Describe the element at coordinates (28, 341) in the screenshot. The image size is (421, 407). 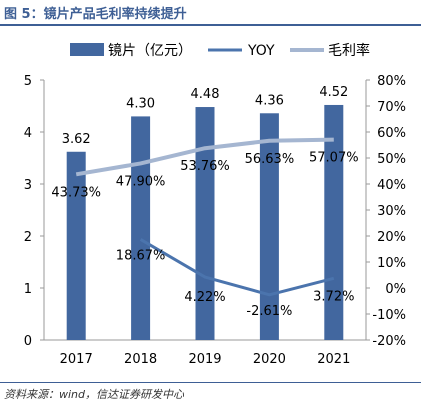
I see `y-left-tick-label: 0` at that location.